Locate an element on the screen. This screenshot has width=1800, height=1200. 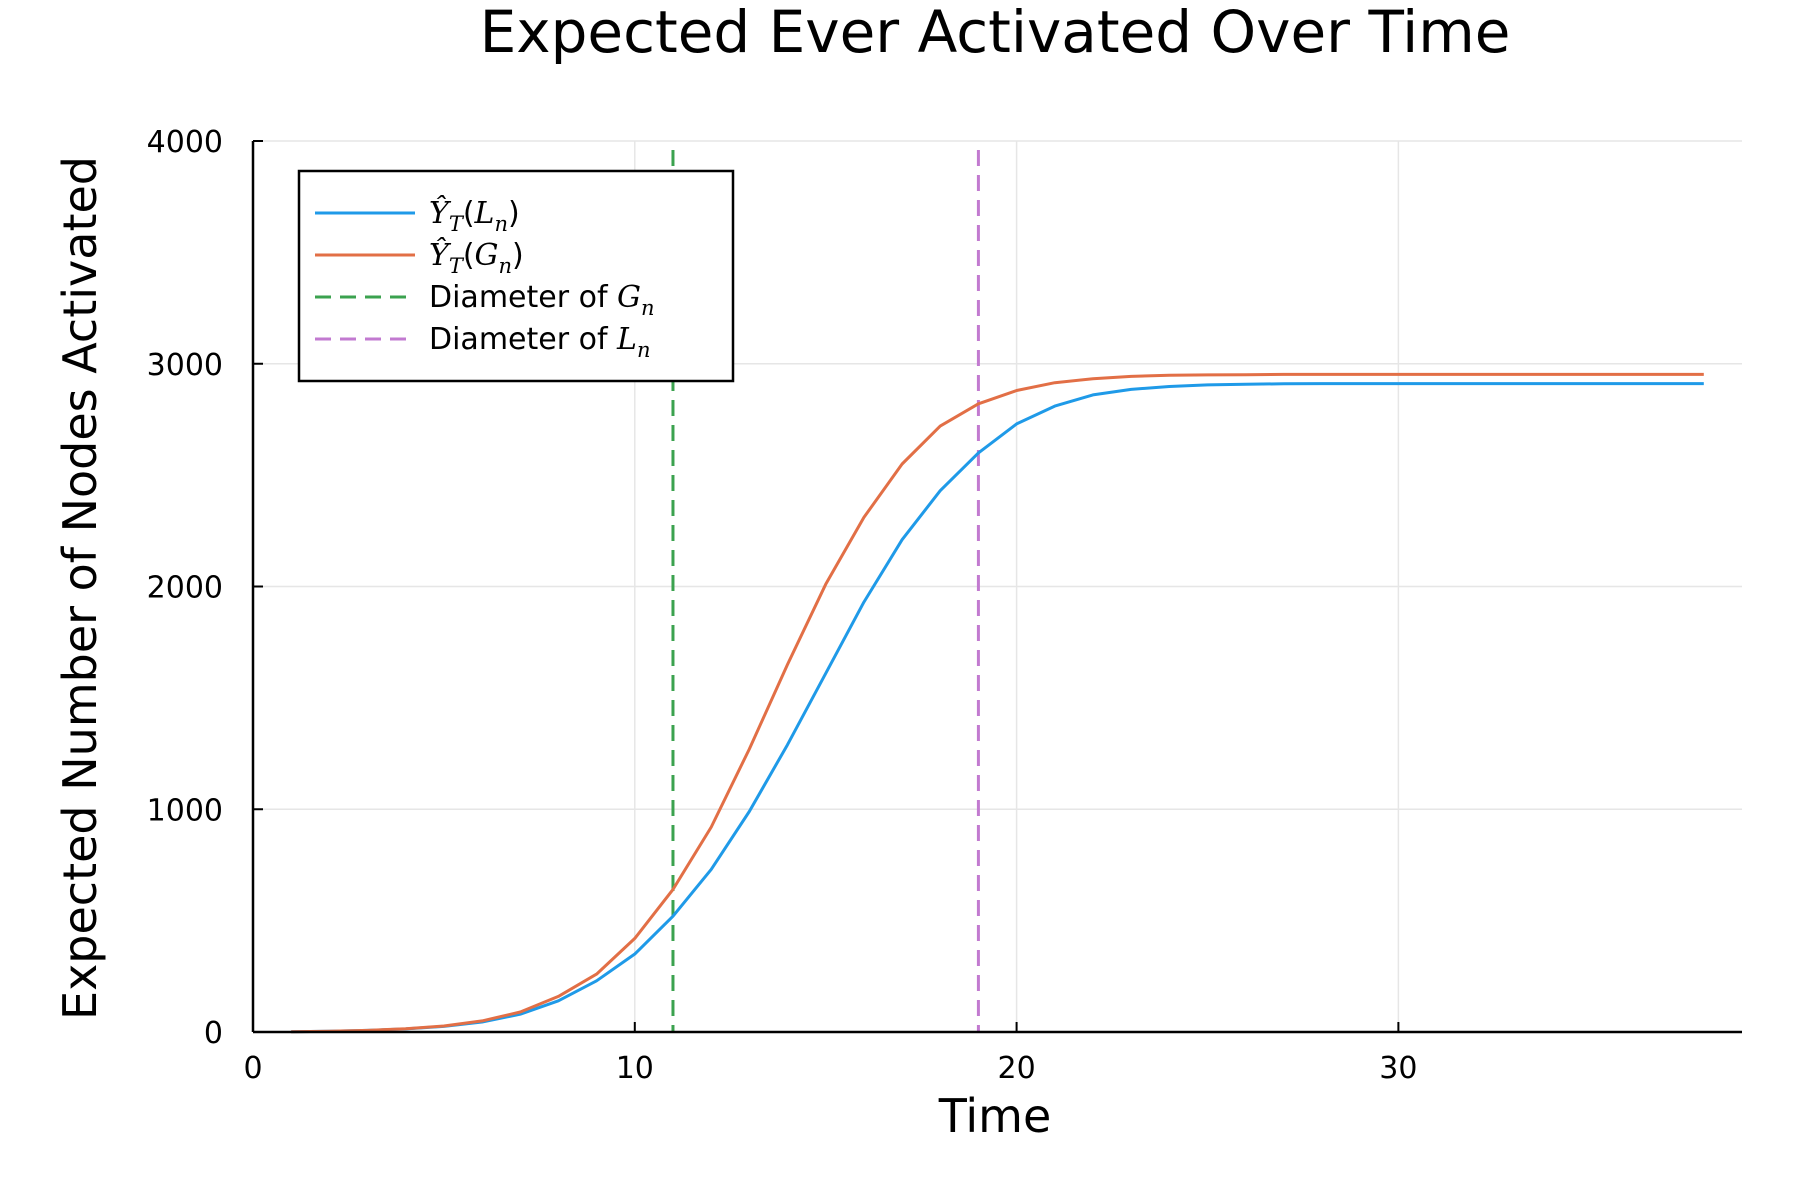
legend-label-3: Diameter of Ln is located at coordinates (540, 342).